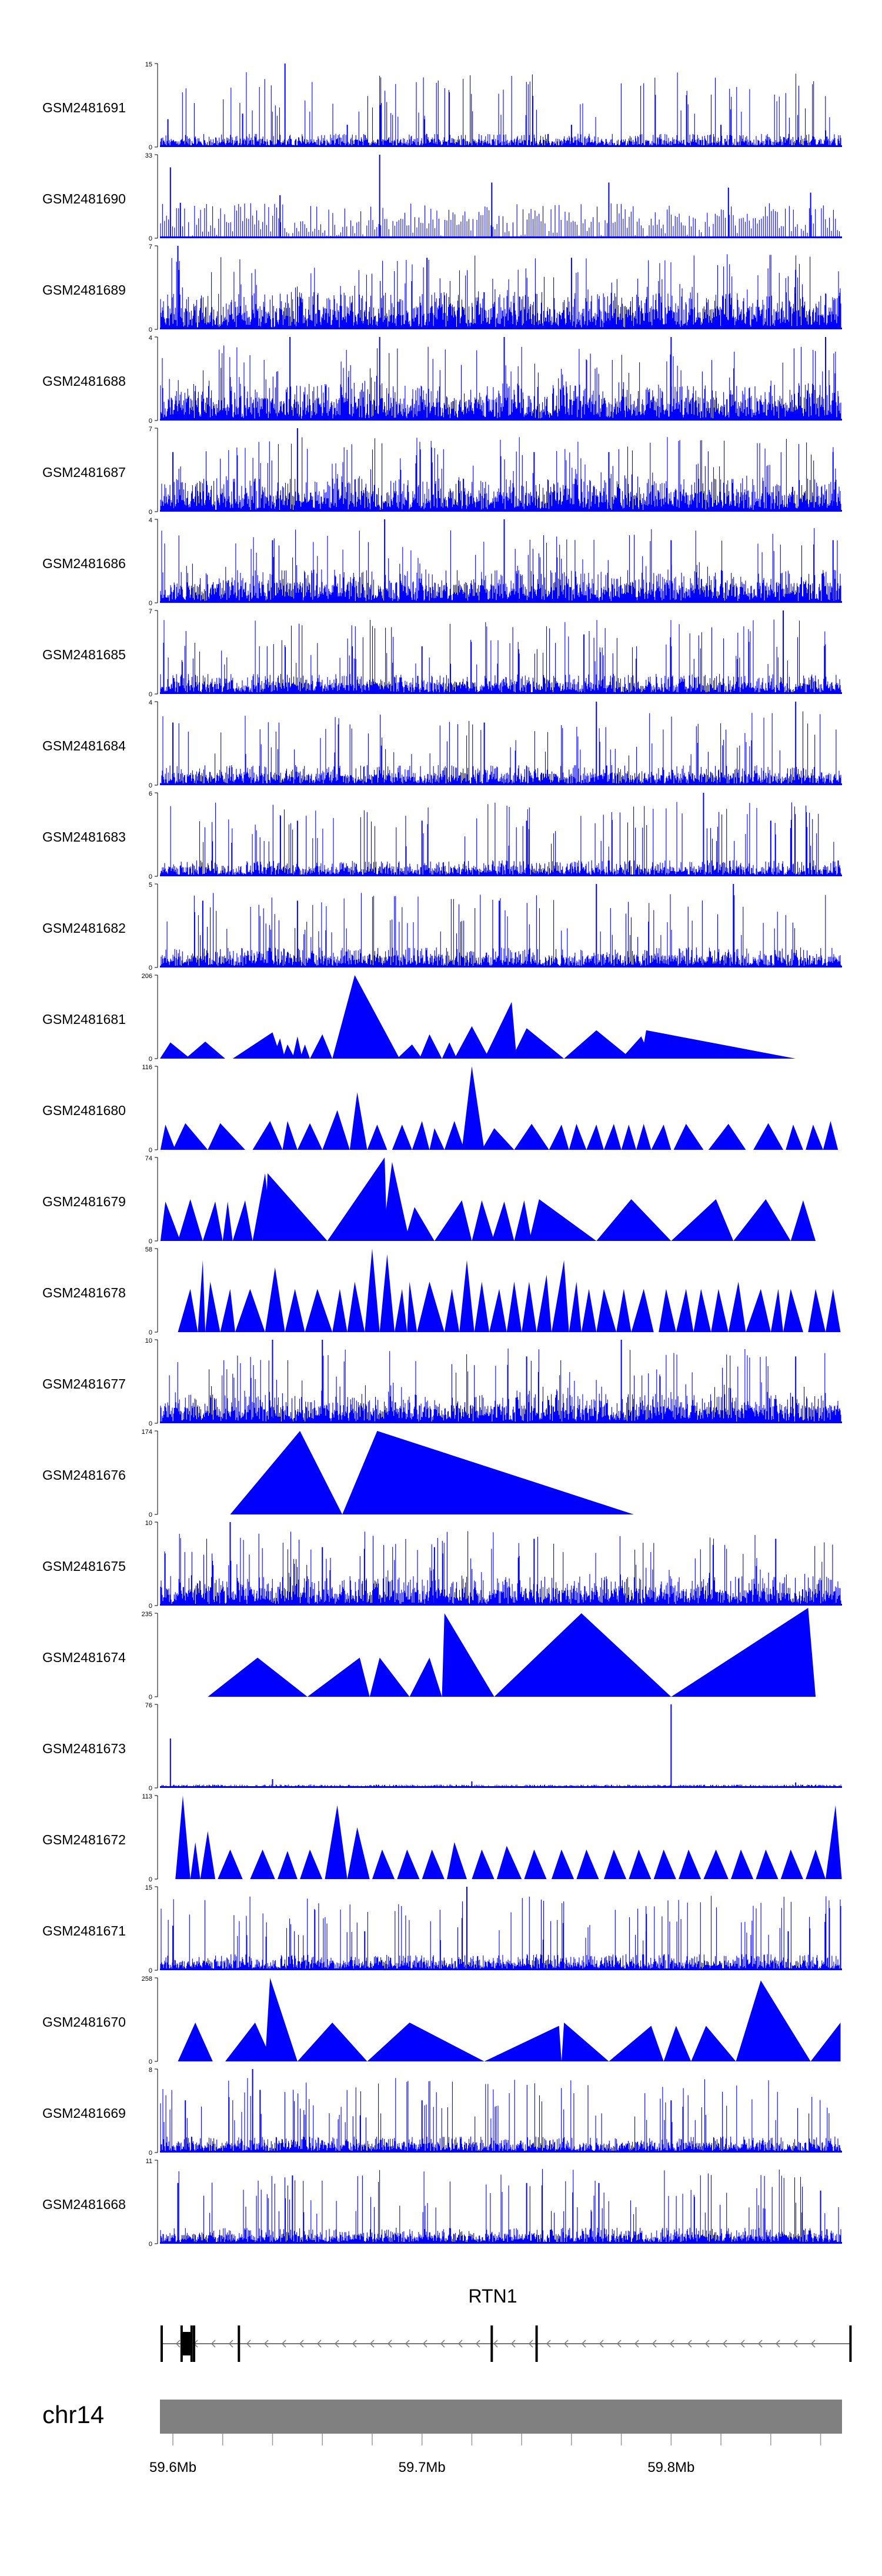  I want to click on track-GSM2481681: GSM2481681 206 0, so click(419, 1018).